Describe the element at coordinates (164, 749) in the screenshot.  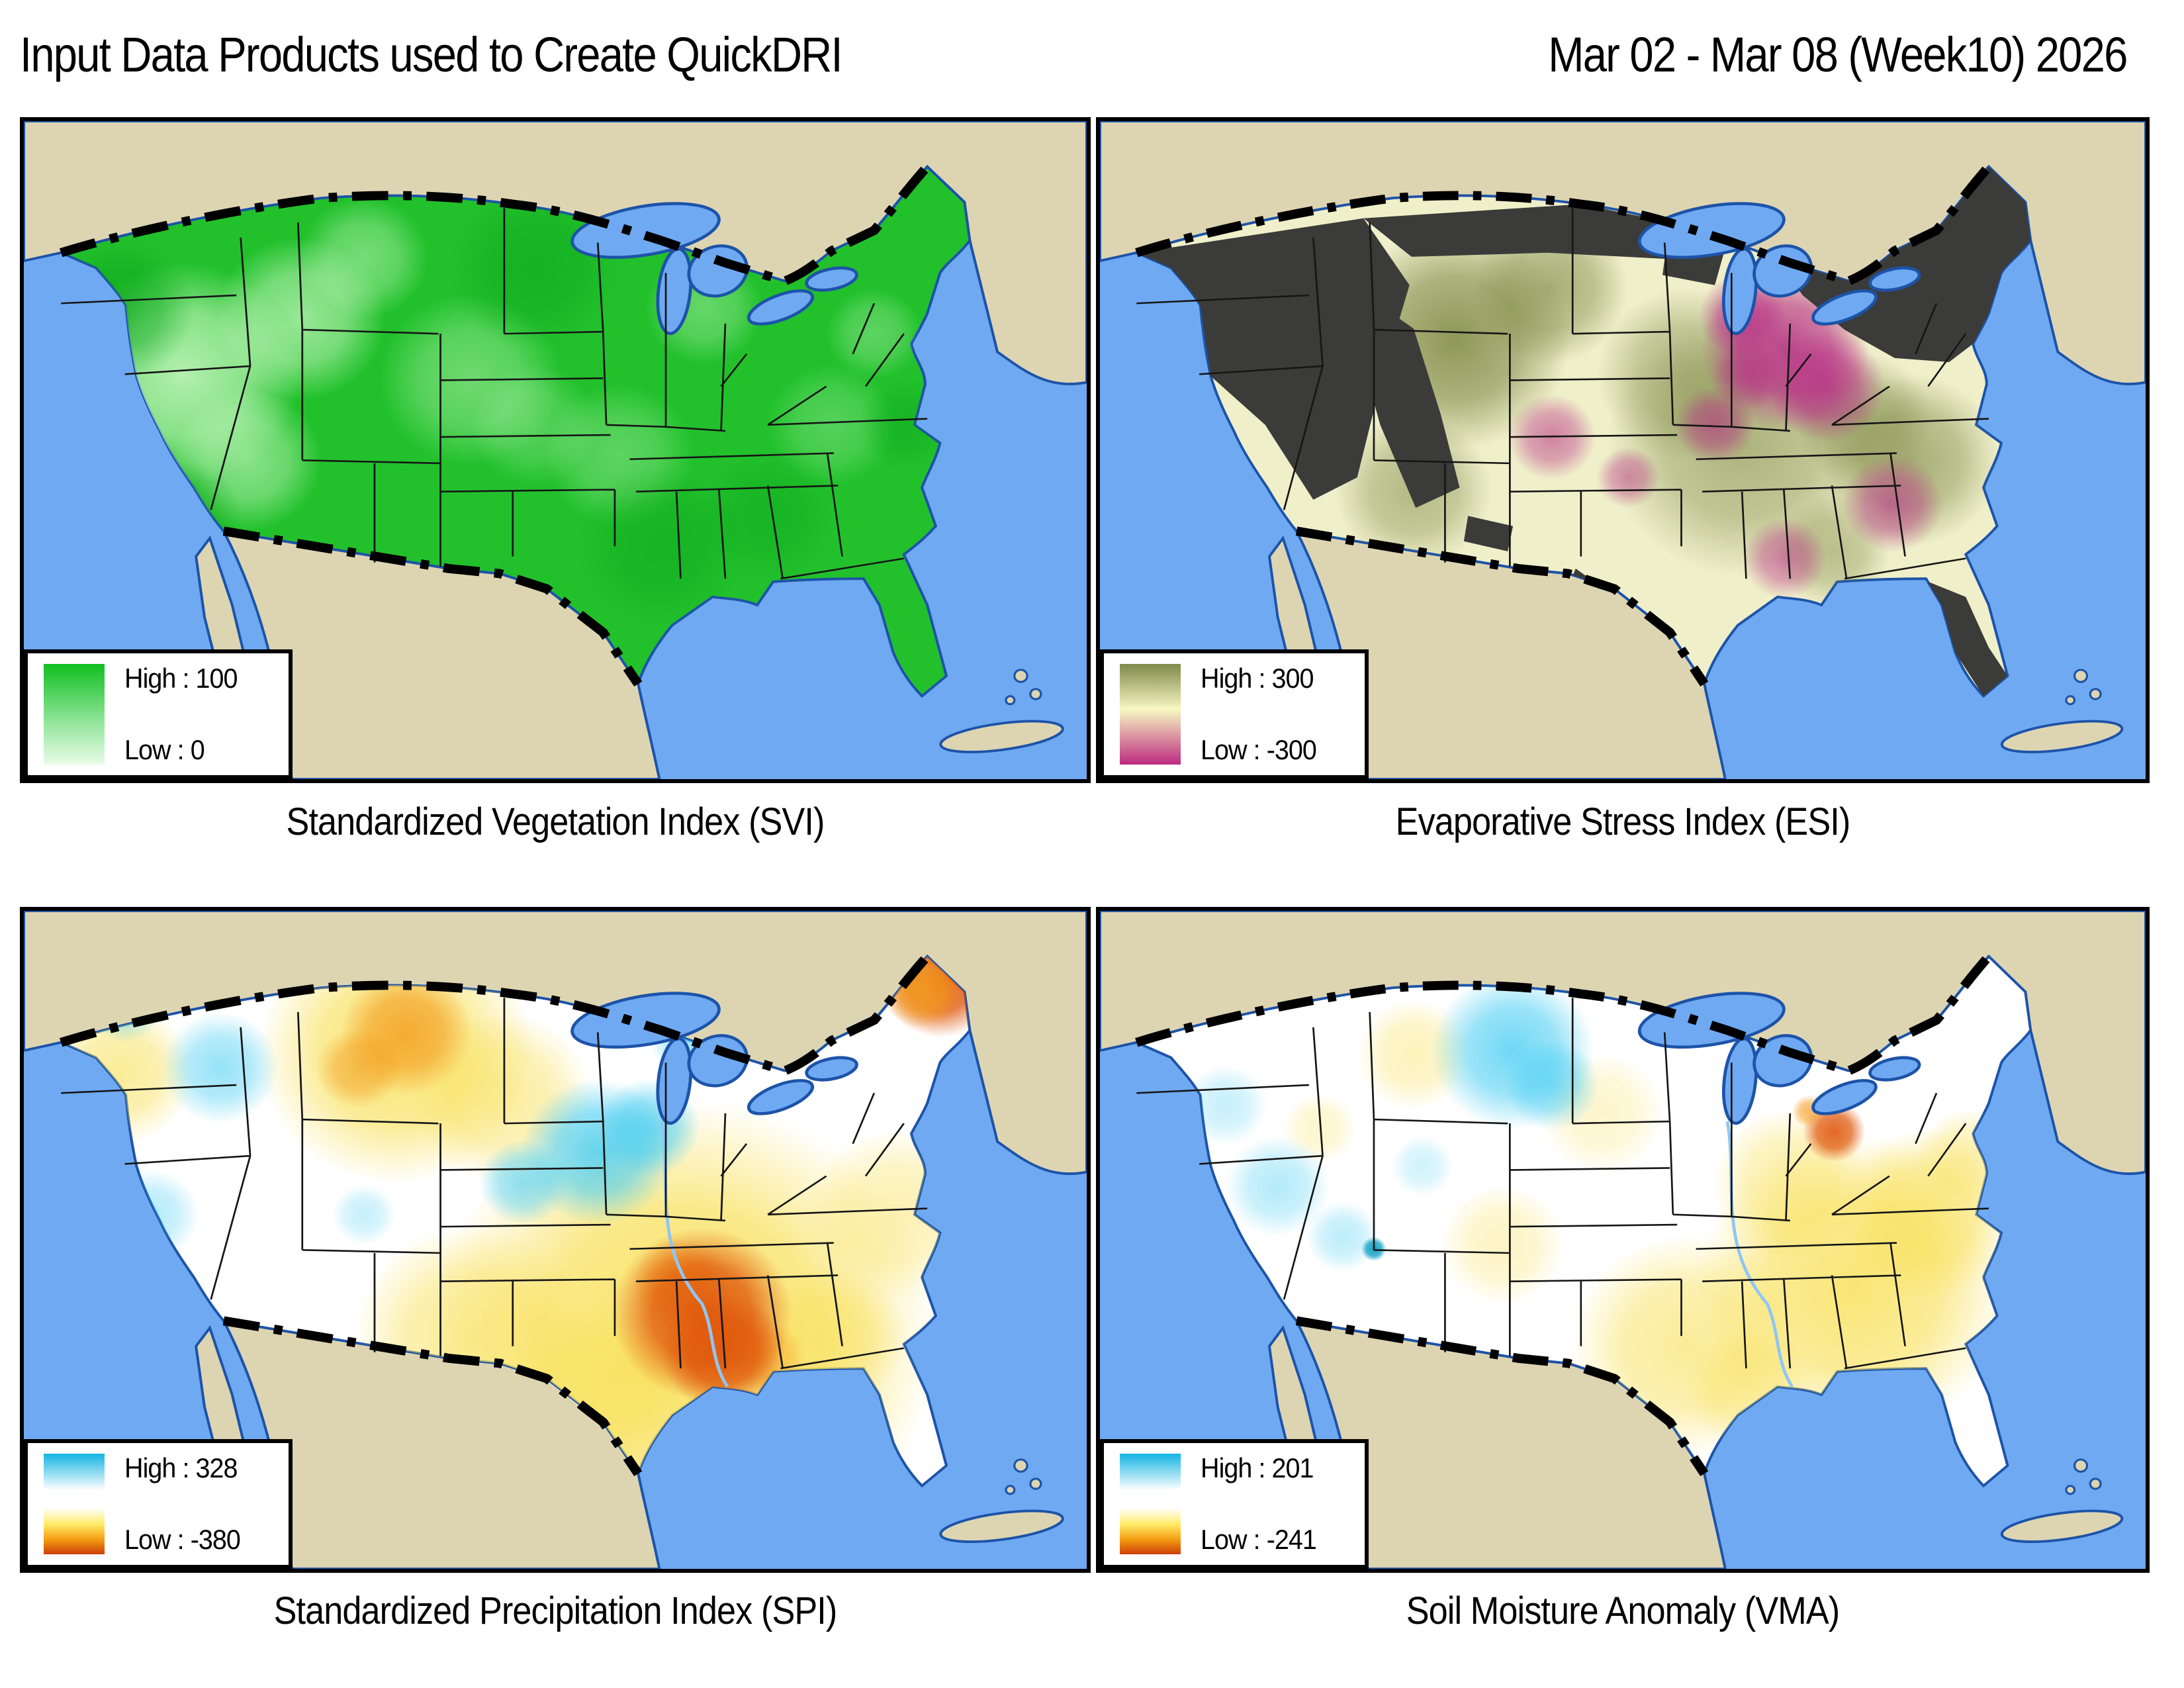
I see `legend-low-svi: Low : 0` at that location.